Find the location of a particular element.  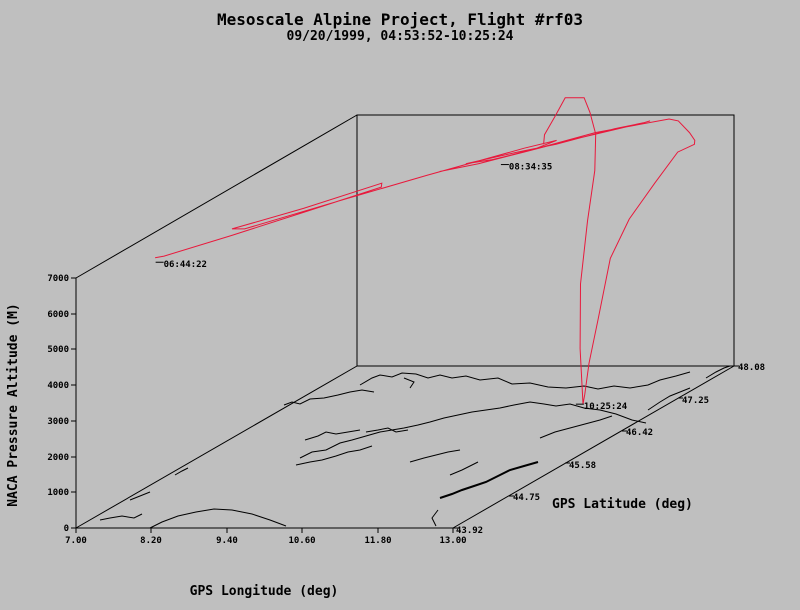

map-coast-west is located at coordinates (435, 518).